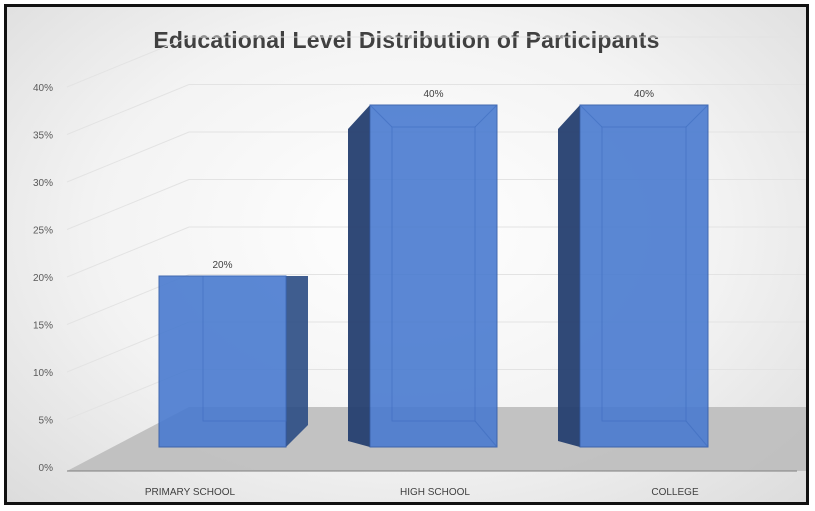 The width and height of the screenshot is (815, 511). Describe the element at coordinates (435, 492) in the screenshot. I see `x-category-label: HIGH SCHOOL` at that location.